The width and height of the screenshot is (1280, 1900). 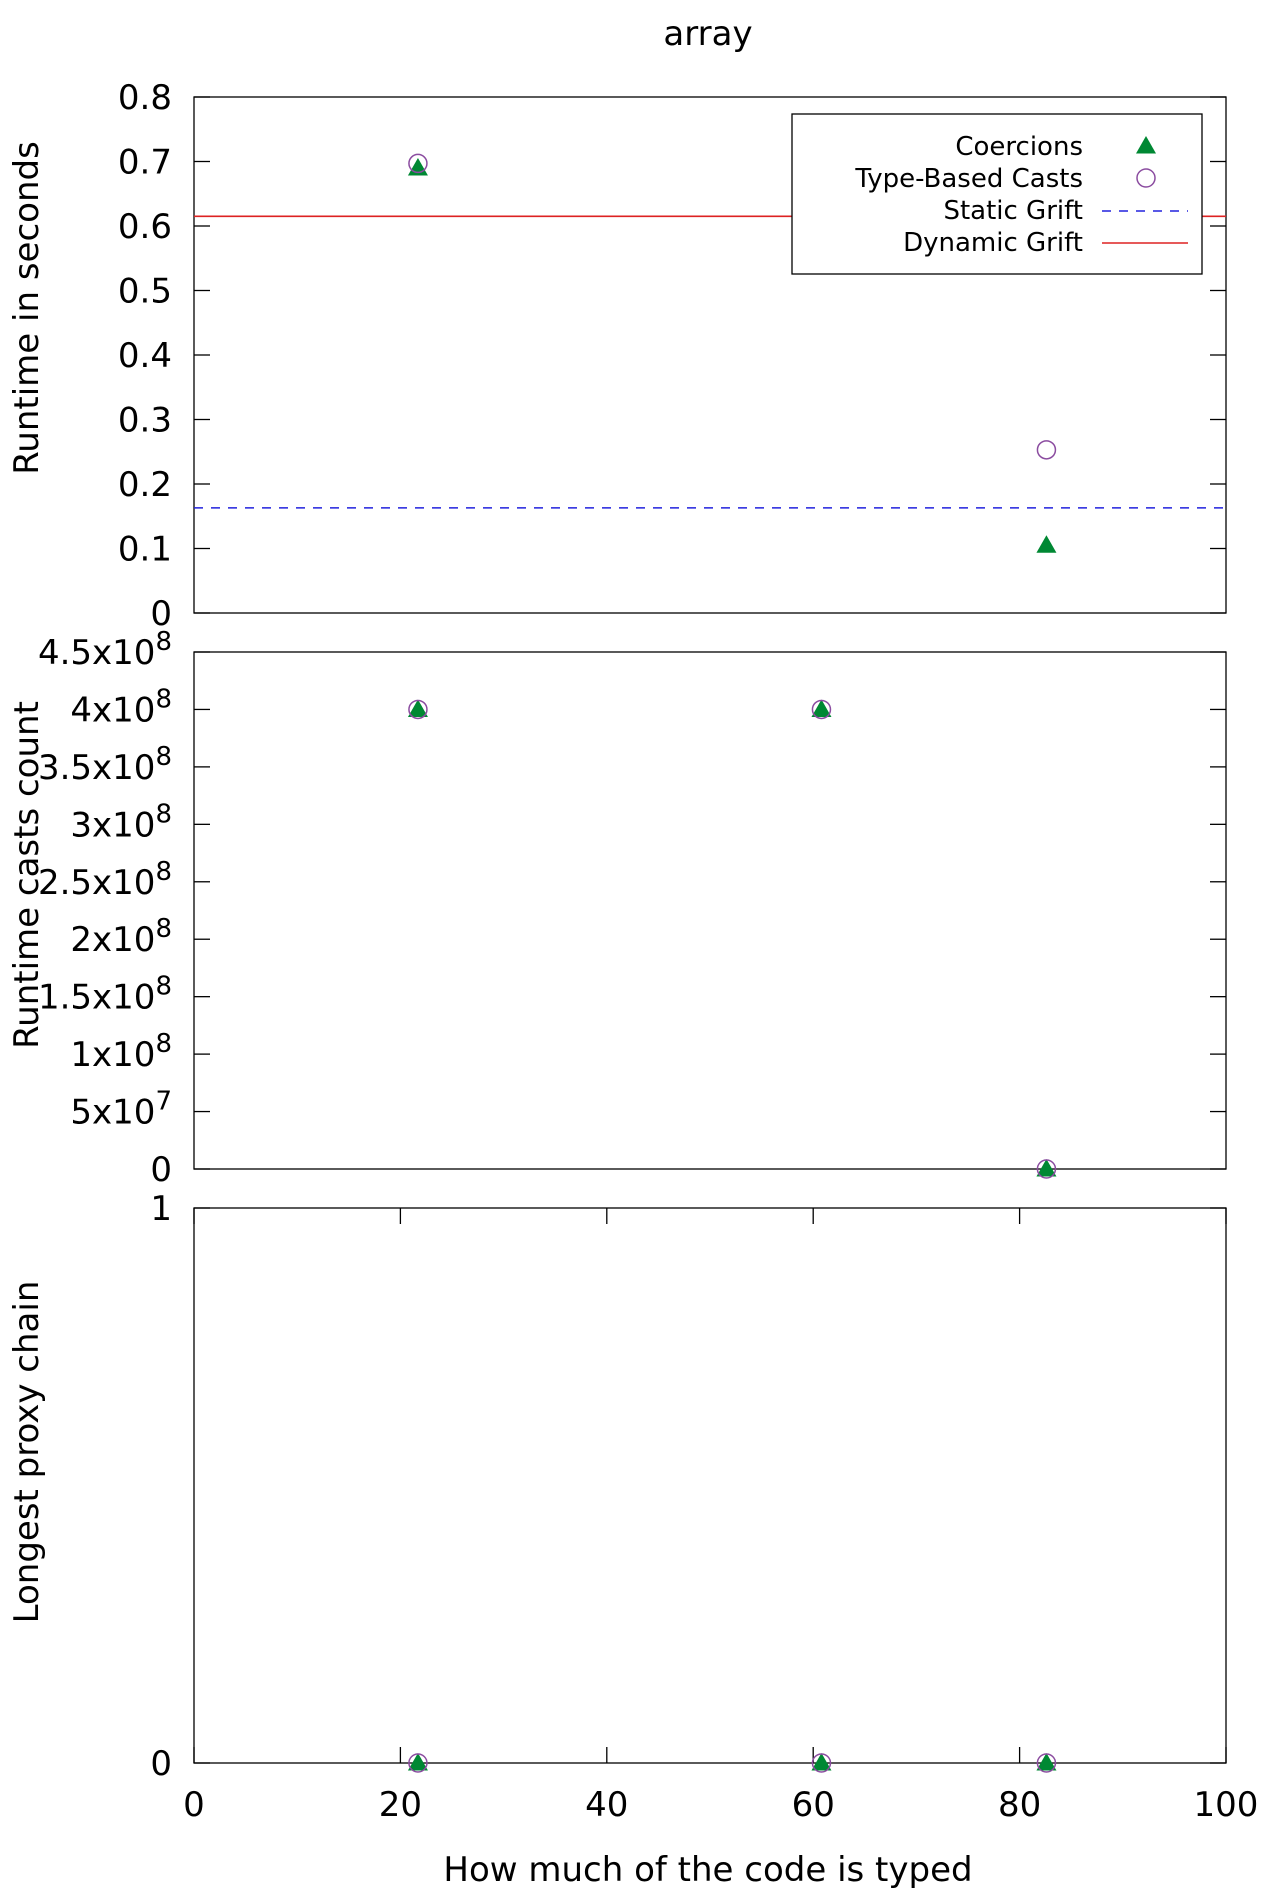 What do you see at coordinates (27, 1452) in the screenshot?
I see `proxy-chain-y-axis-label: Longest proxy chain` at bounding box center [27, 1452].